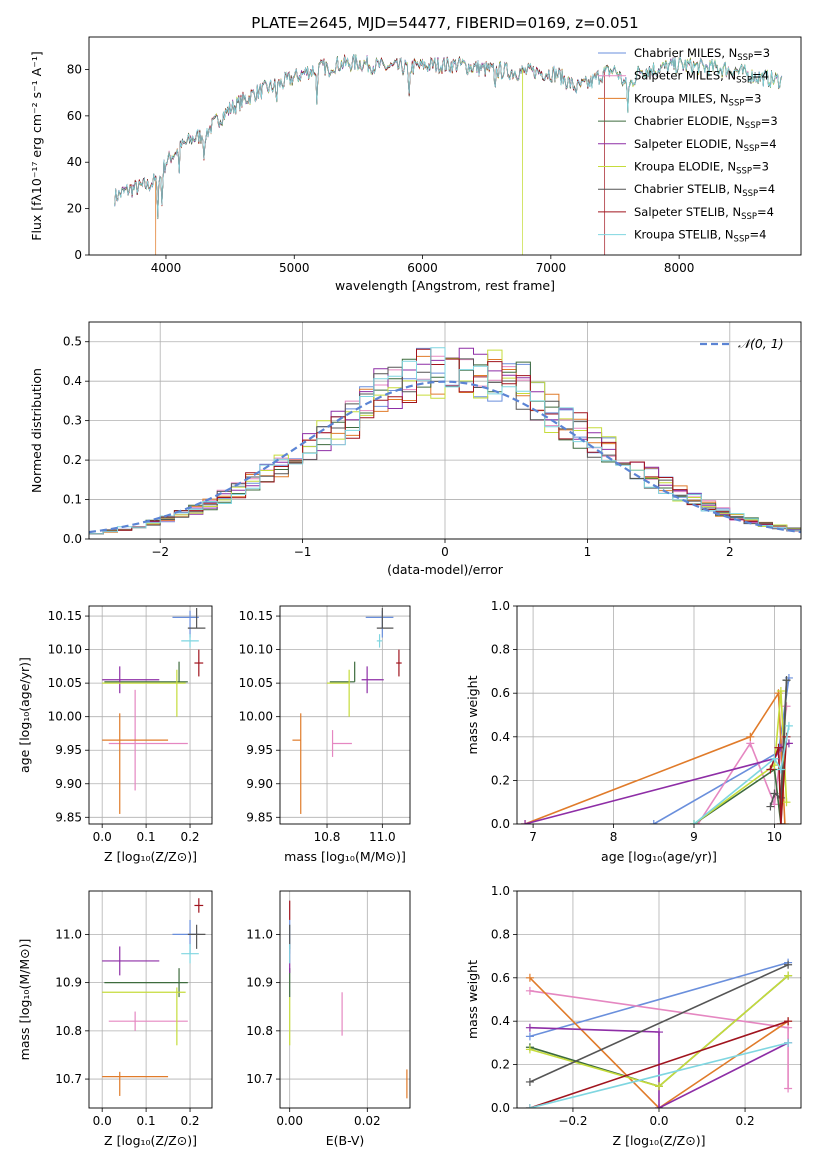 The width and height of the screenshot is (819, 1170). What do you see at coordinates (303, 552) in the screenshot?
I see `x-tick-label: −1` at bounding box center [303, 552].